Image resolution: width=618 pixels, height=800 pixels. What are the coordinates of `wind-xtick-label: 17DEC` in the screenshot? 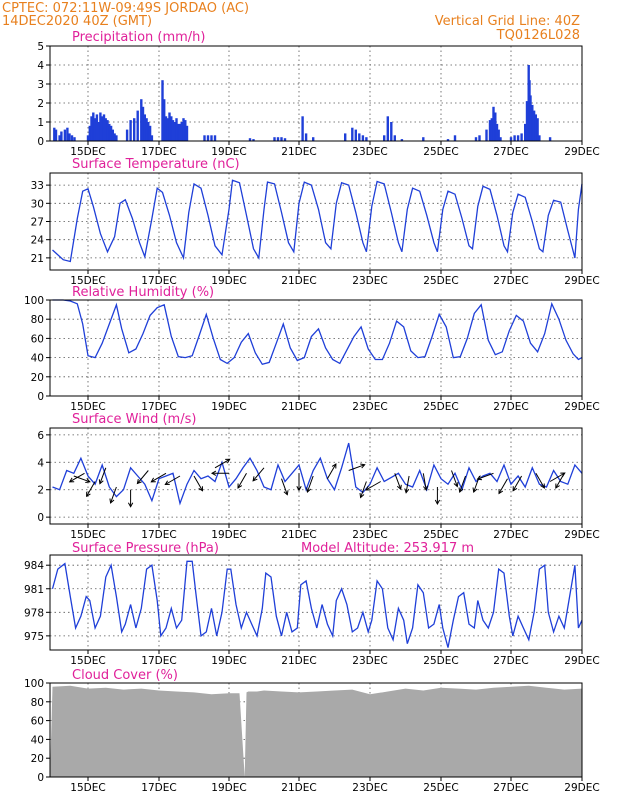 It's located at (158, 535).